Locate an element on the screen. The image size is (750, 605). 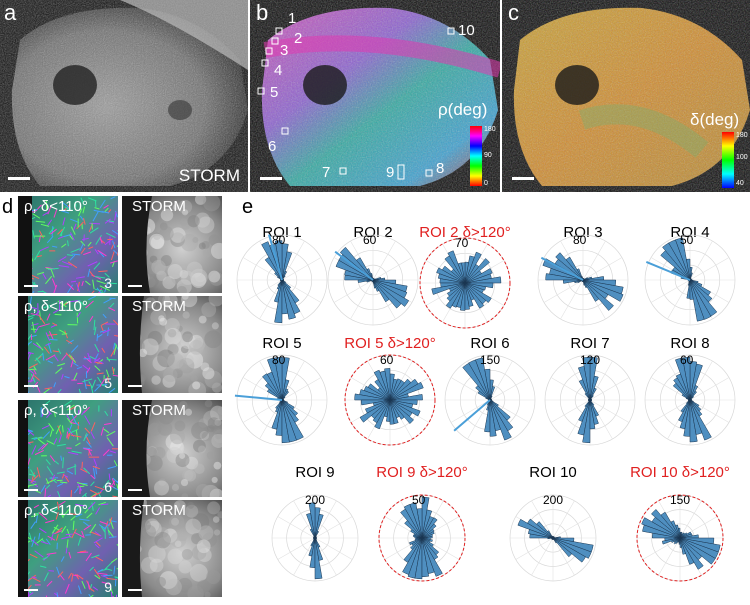
rho-colorbar is located at coordinates (476, 156).